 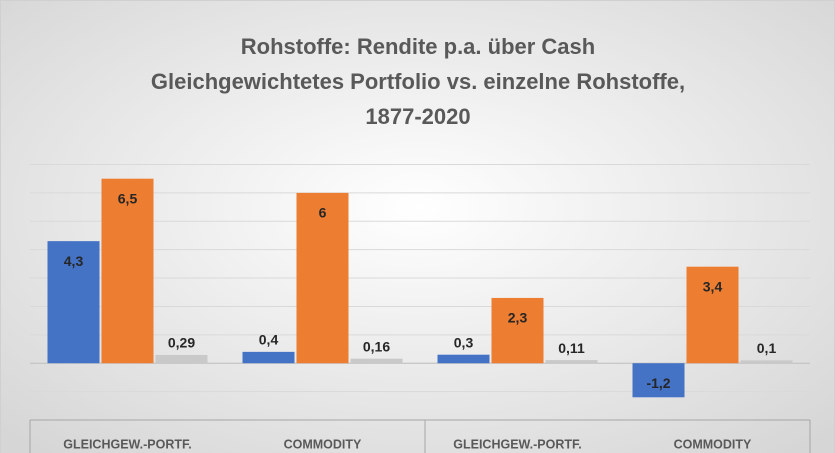 What do you see at coordinates (323, 213) in the screenshot?
I see `data-label: 6` at bounding box center [323, 213].